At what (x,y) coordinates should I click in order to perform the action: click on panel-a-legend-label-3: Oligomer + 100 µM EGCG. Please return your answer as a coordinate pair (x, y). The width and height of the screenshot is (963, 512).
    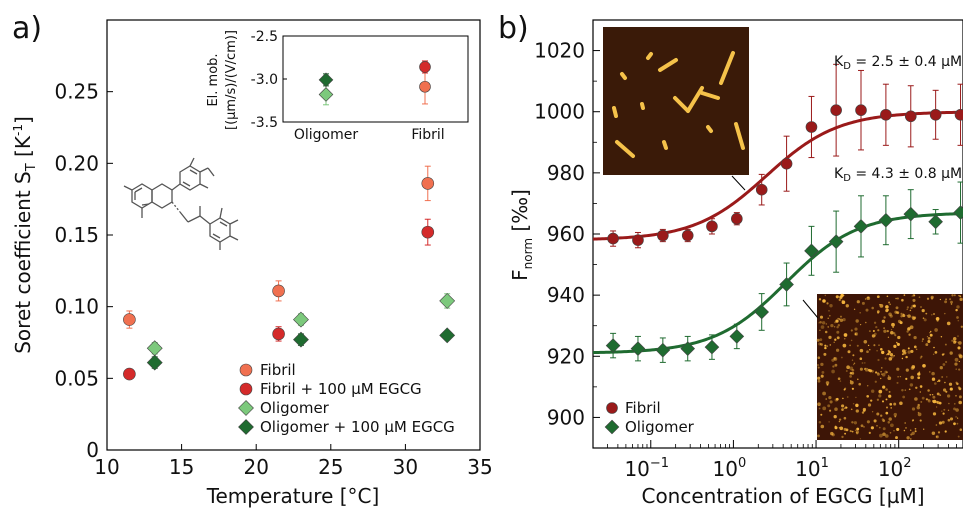
    Looking at the image, I should click on (357, 427).